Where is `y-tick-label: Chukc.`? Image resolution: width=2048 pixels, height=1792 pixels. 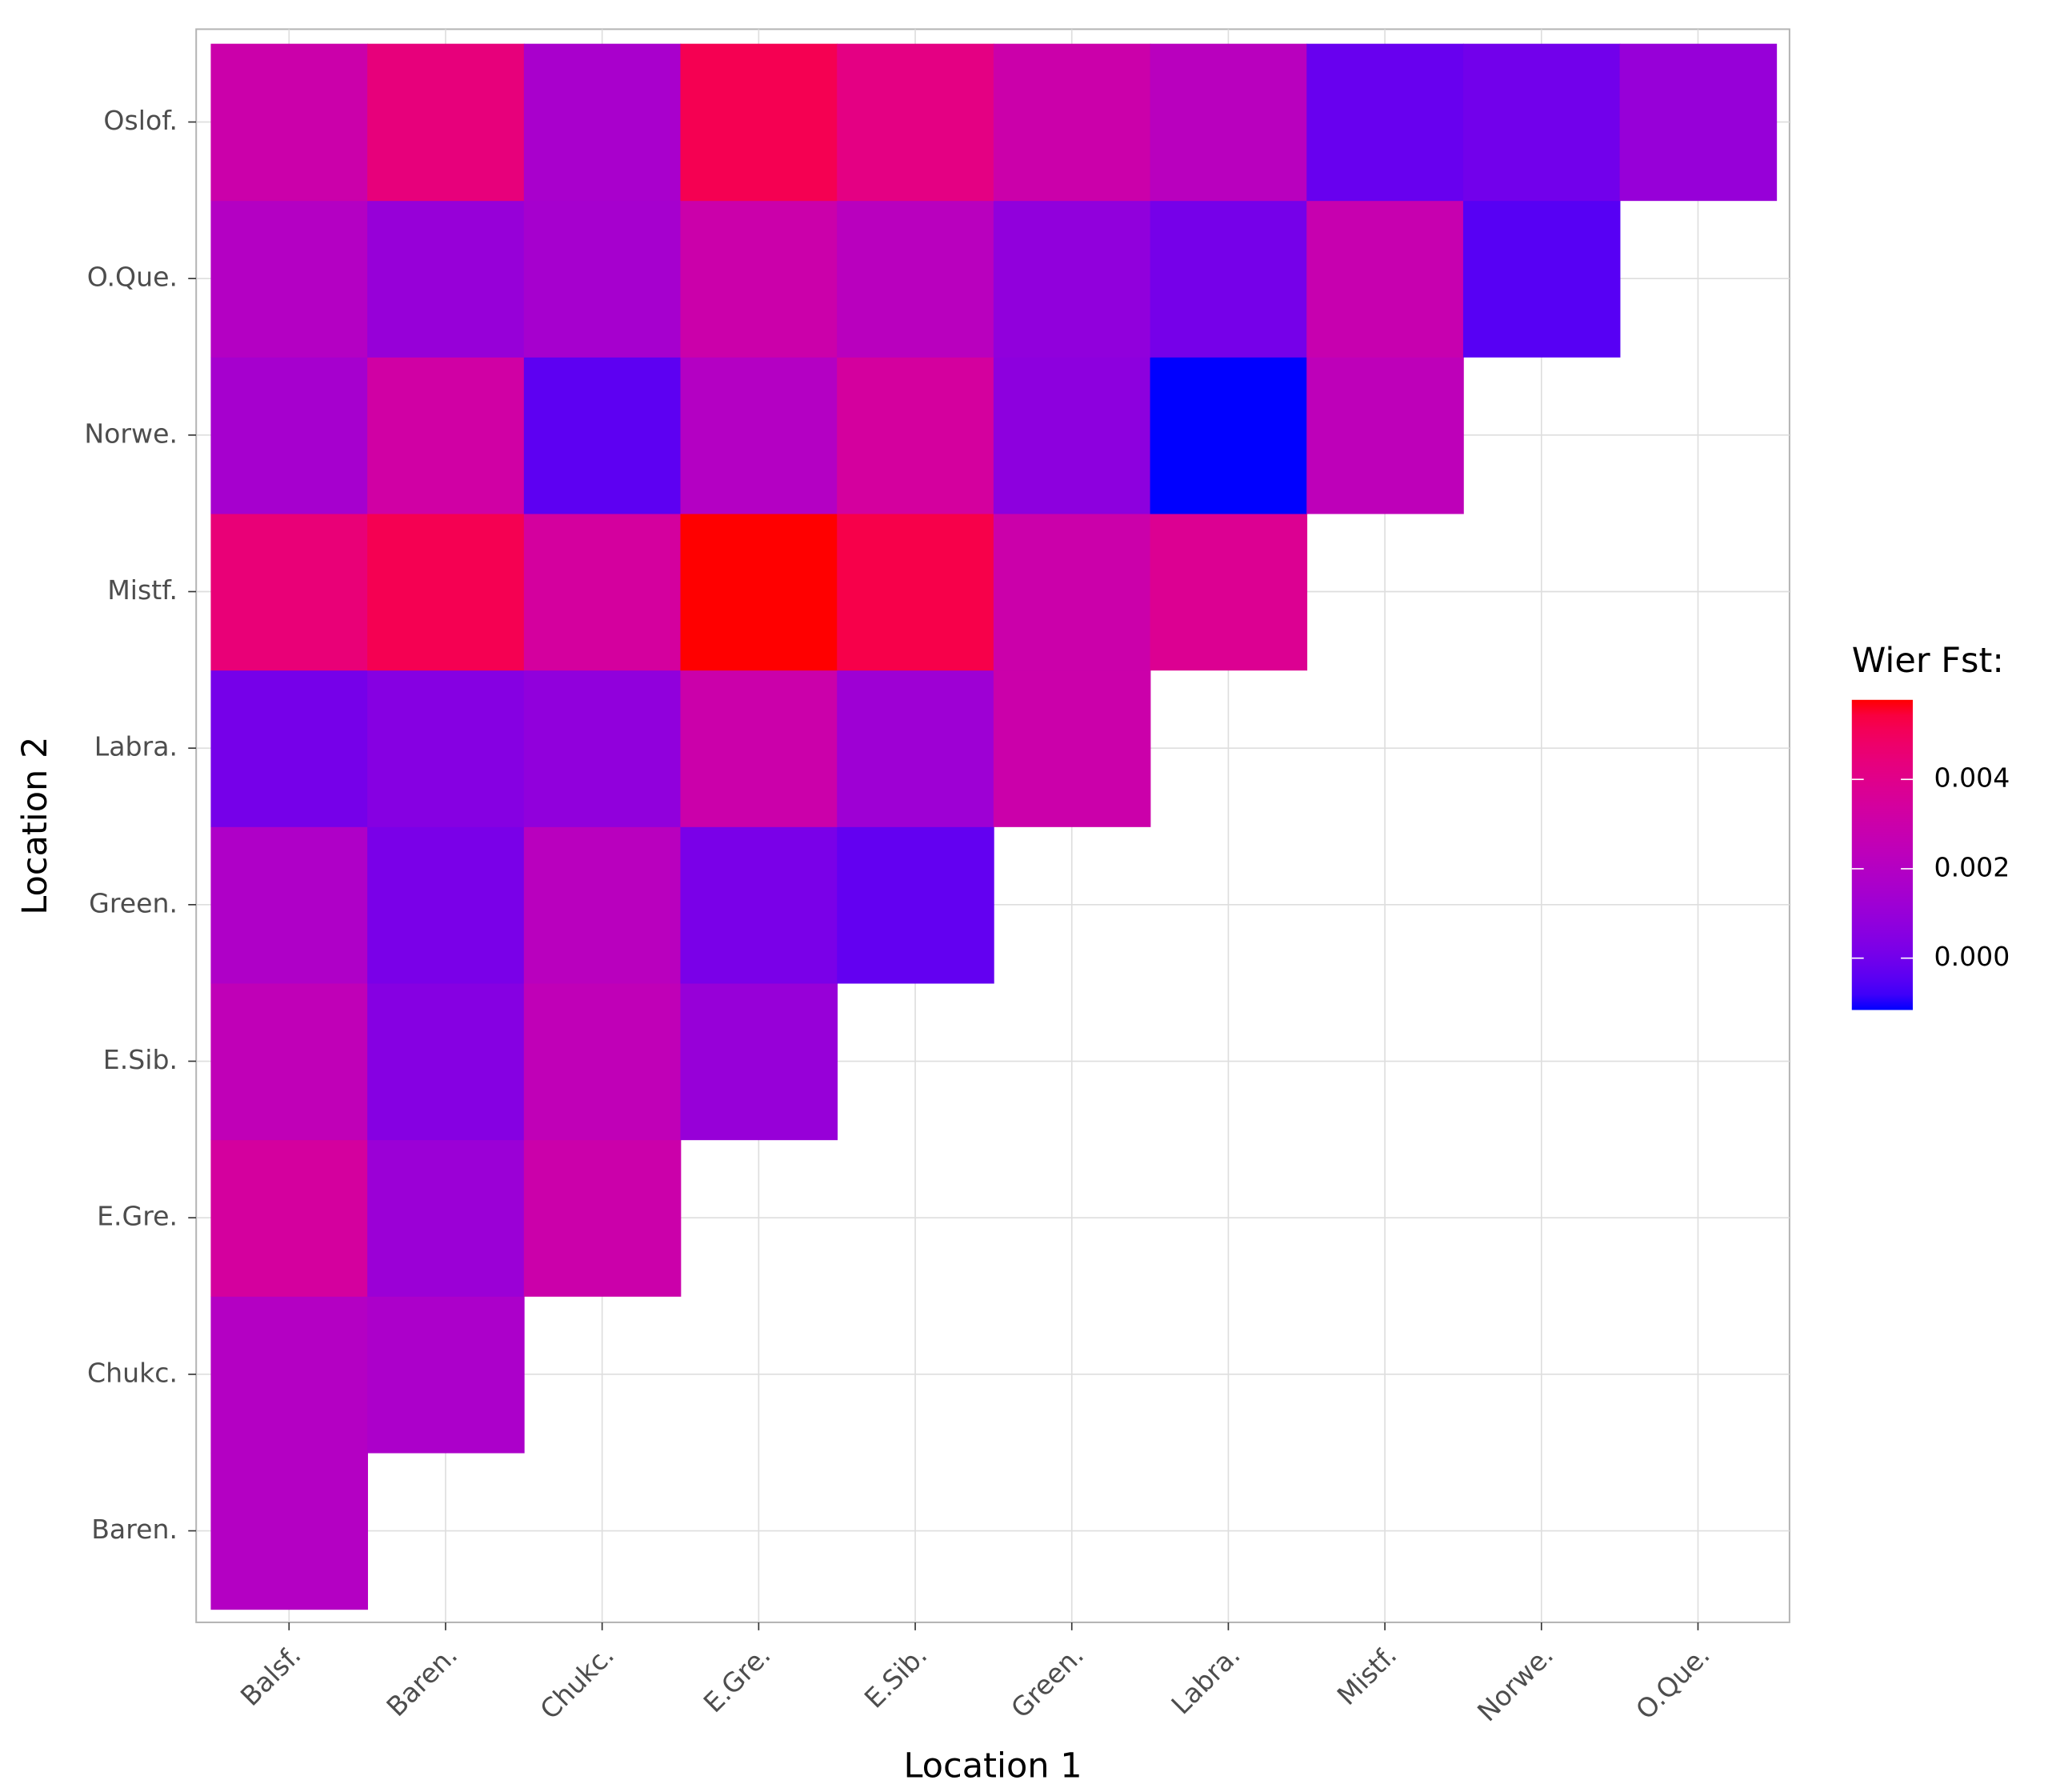
y-tick-label: Chukc. is located at coordinates (132, 1372).